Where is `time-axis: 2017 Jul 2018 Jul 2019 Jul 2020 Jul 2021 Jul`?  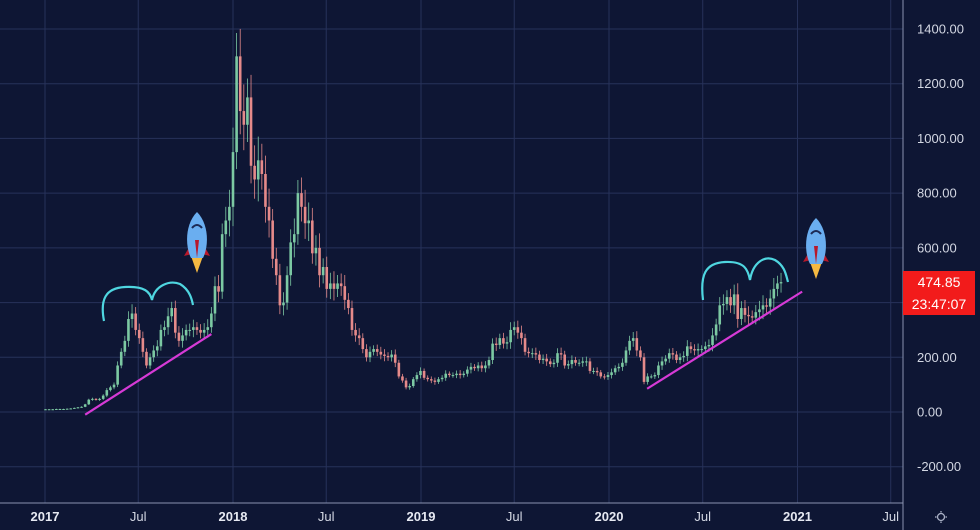
time-axis: 2017 Jul 2018 Jul 2019 Jul 2020 Jul 2021 Jul is located at coordinates (465, 516).